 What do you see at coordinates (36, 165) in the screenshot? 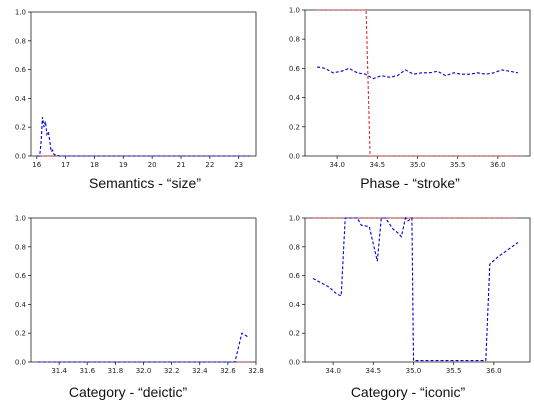
I see `x-tick-label: 16` at bounding box center [36, 165].